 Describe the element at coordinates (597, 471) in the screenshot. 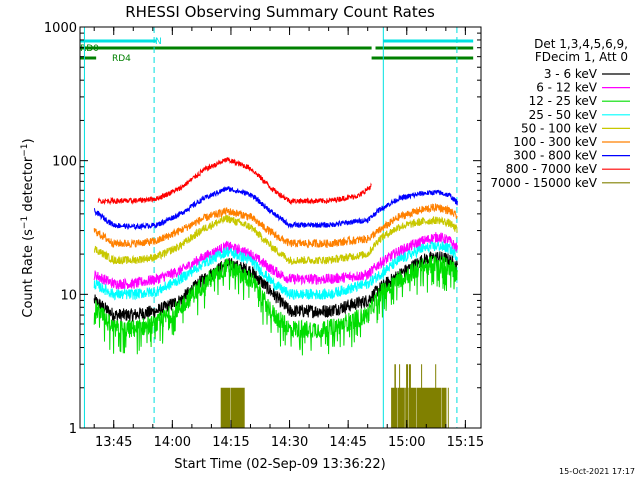

I see `footer-timestamp: 15-Oct-2021 17:17` at that location.